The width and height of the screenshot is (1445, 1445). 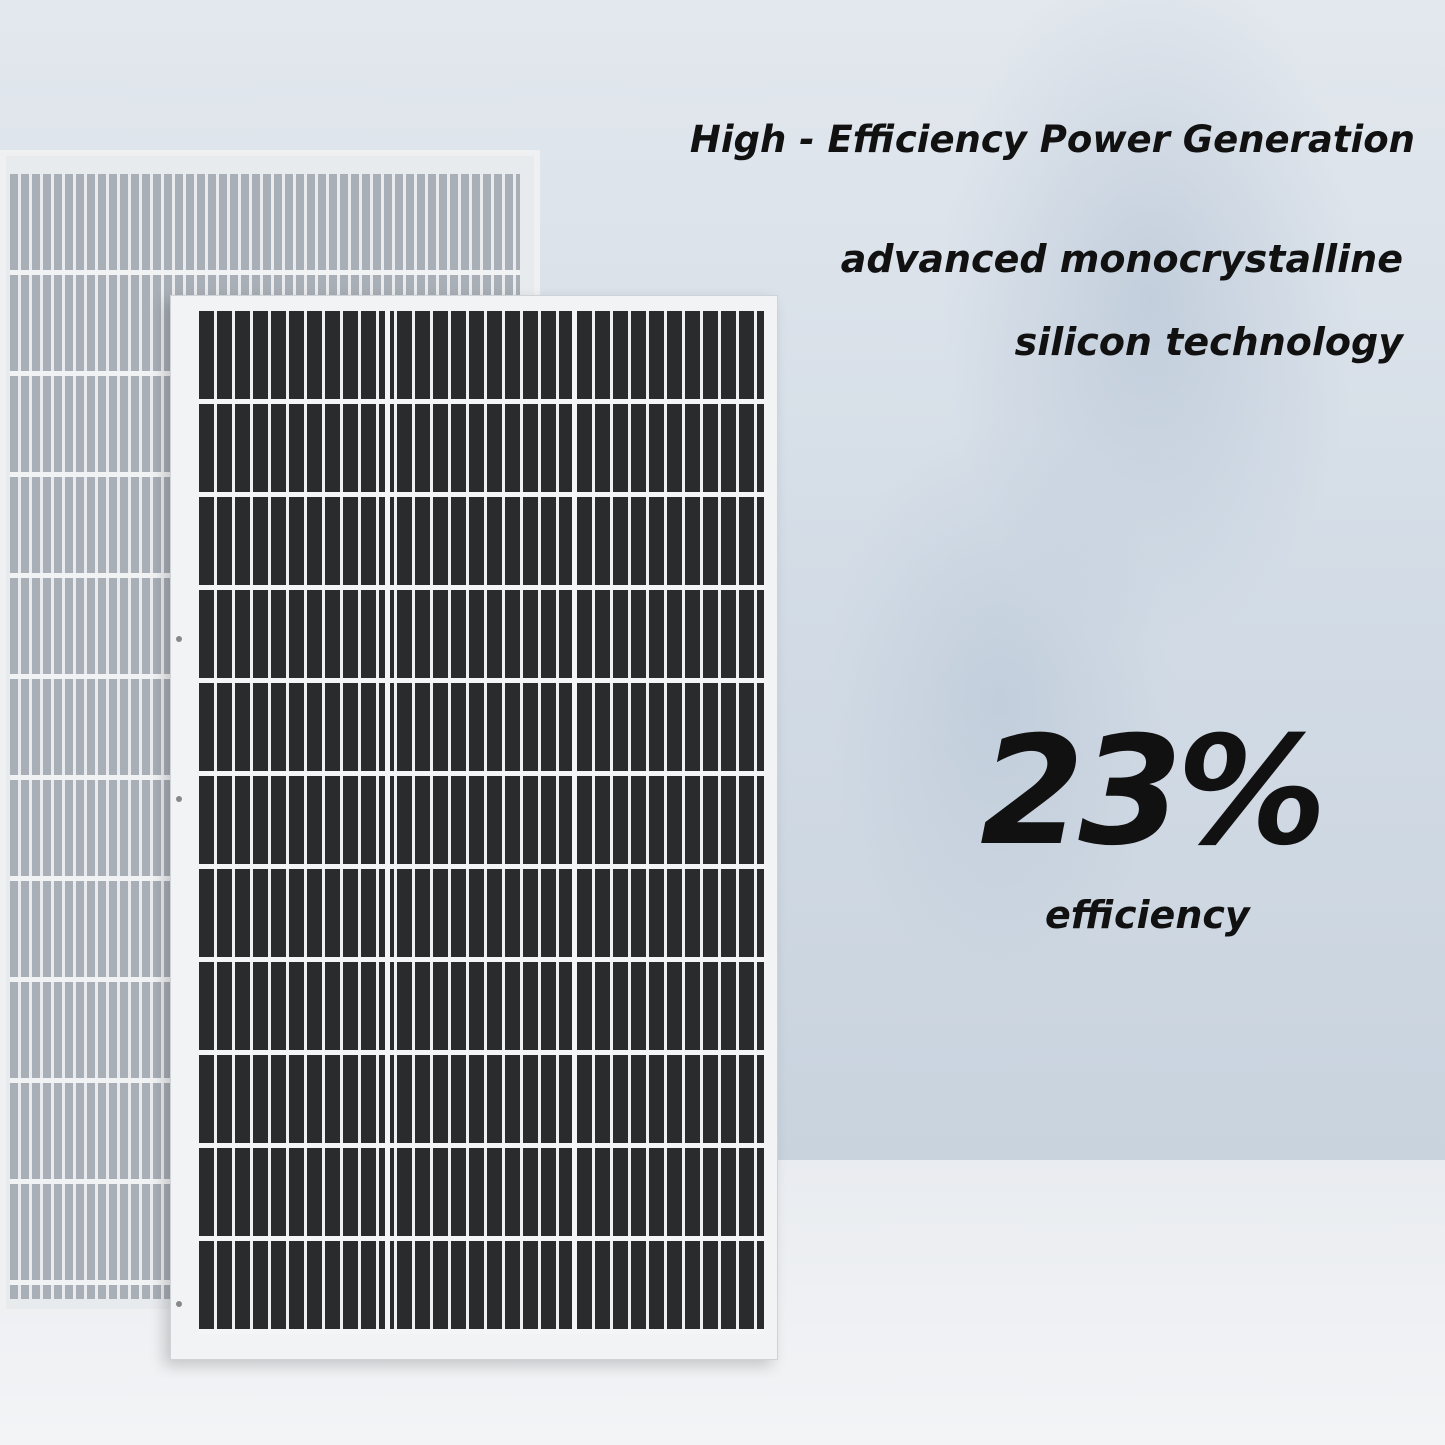 What do you see at coordinates (1121, 259) in the screenshot?
I see `subtitle-line-1: advanced monocrystalline` at bounding box center [1121, 259].